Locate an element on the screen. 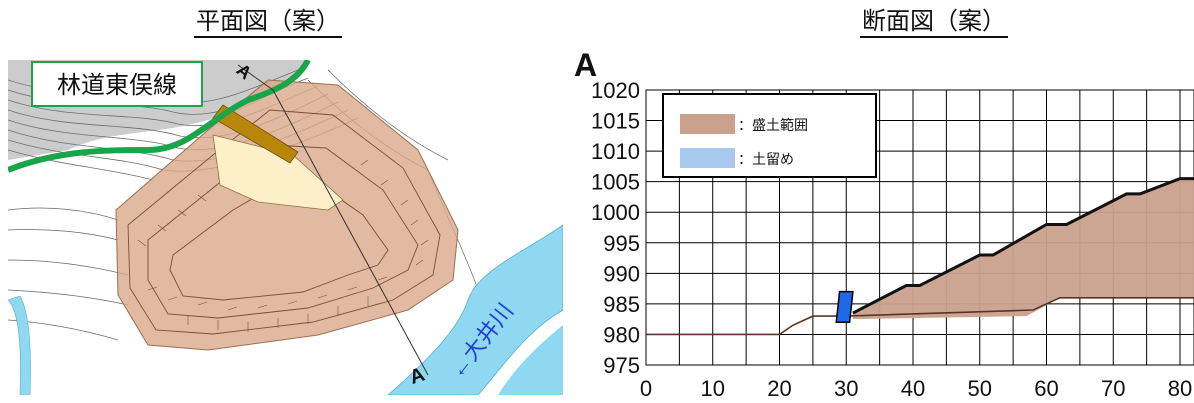 Image resolution: width=1194 pixels, height=403 pixels. y-tick-label: 1010 is located at coordinates (615, 151).